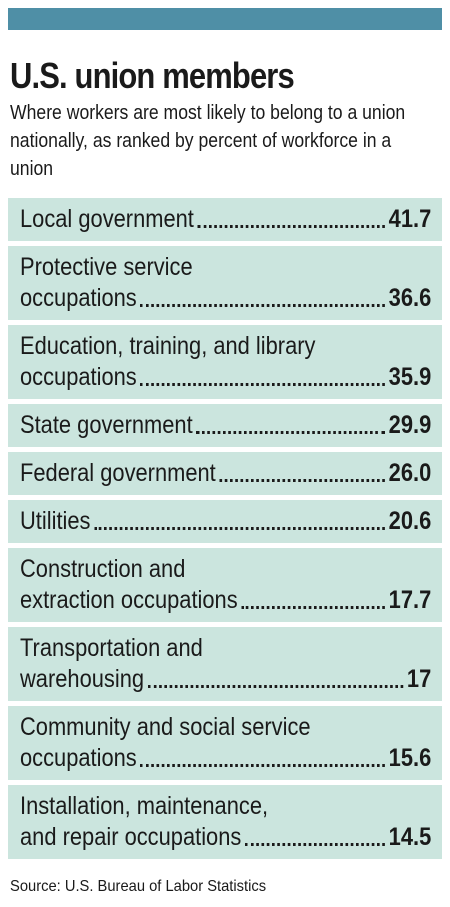 Image resolution: width=450 pixels, height=907 pixels. What do you see at coordinates (410, 758) in the screenshot?
I see `row-value: 15.6` at bounding box center [410, 758].